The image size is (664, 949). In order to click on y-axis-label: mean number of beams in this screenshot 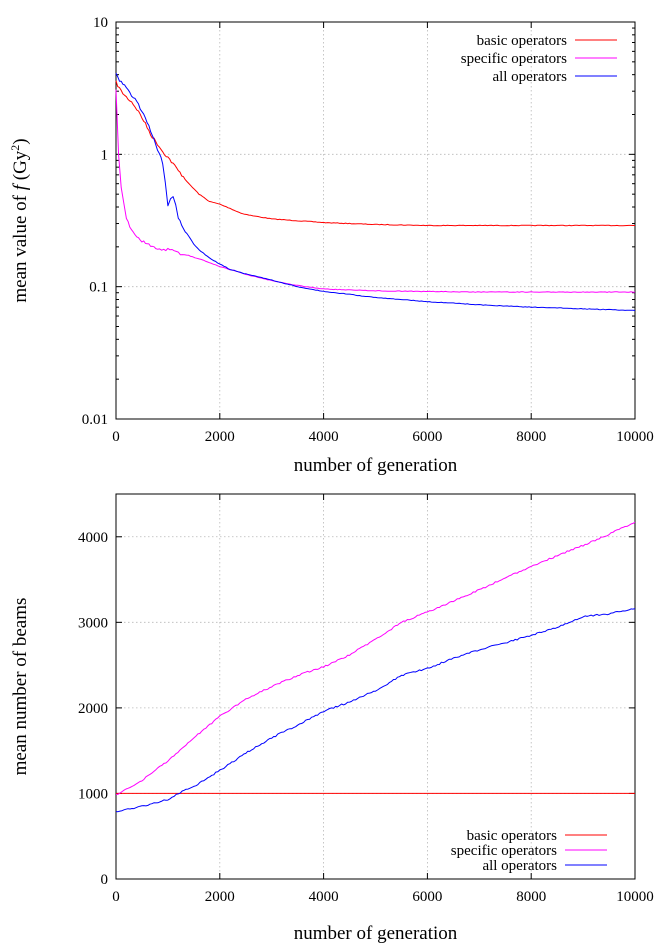, I will do `click(20, 687)`.